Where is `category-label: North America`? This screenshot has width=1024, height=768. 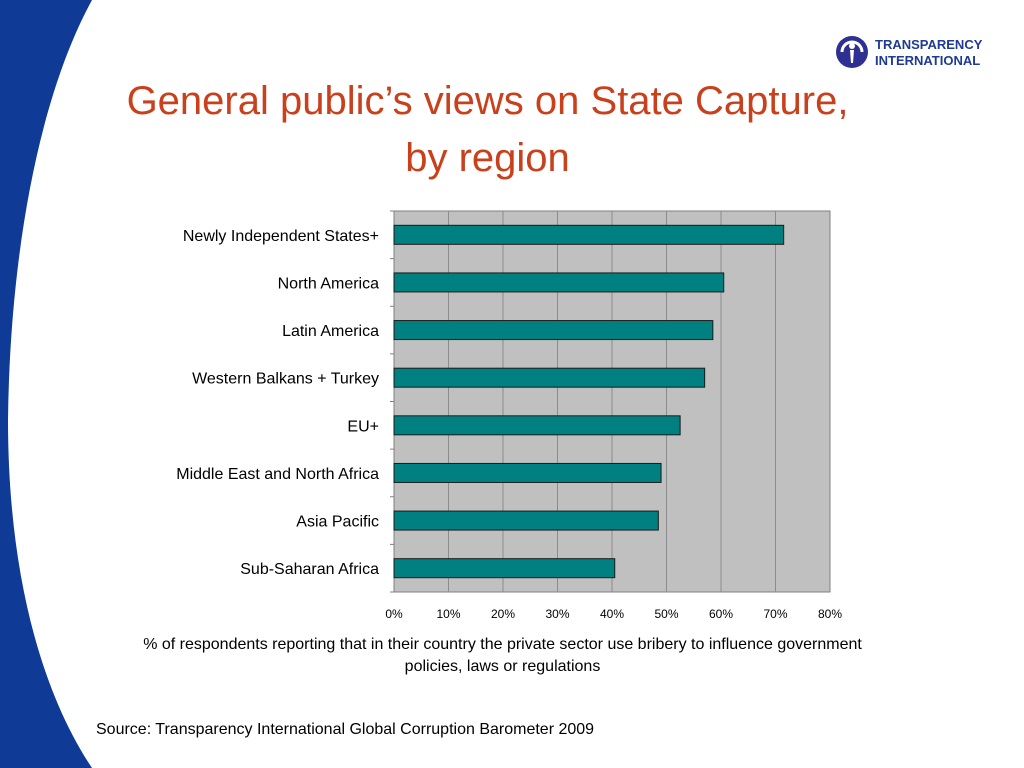 category-label: North America is located at coordinates (328, 283).